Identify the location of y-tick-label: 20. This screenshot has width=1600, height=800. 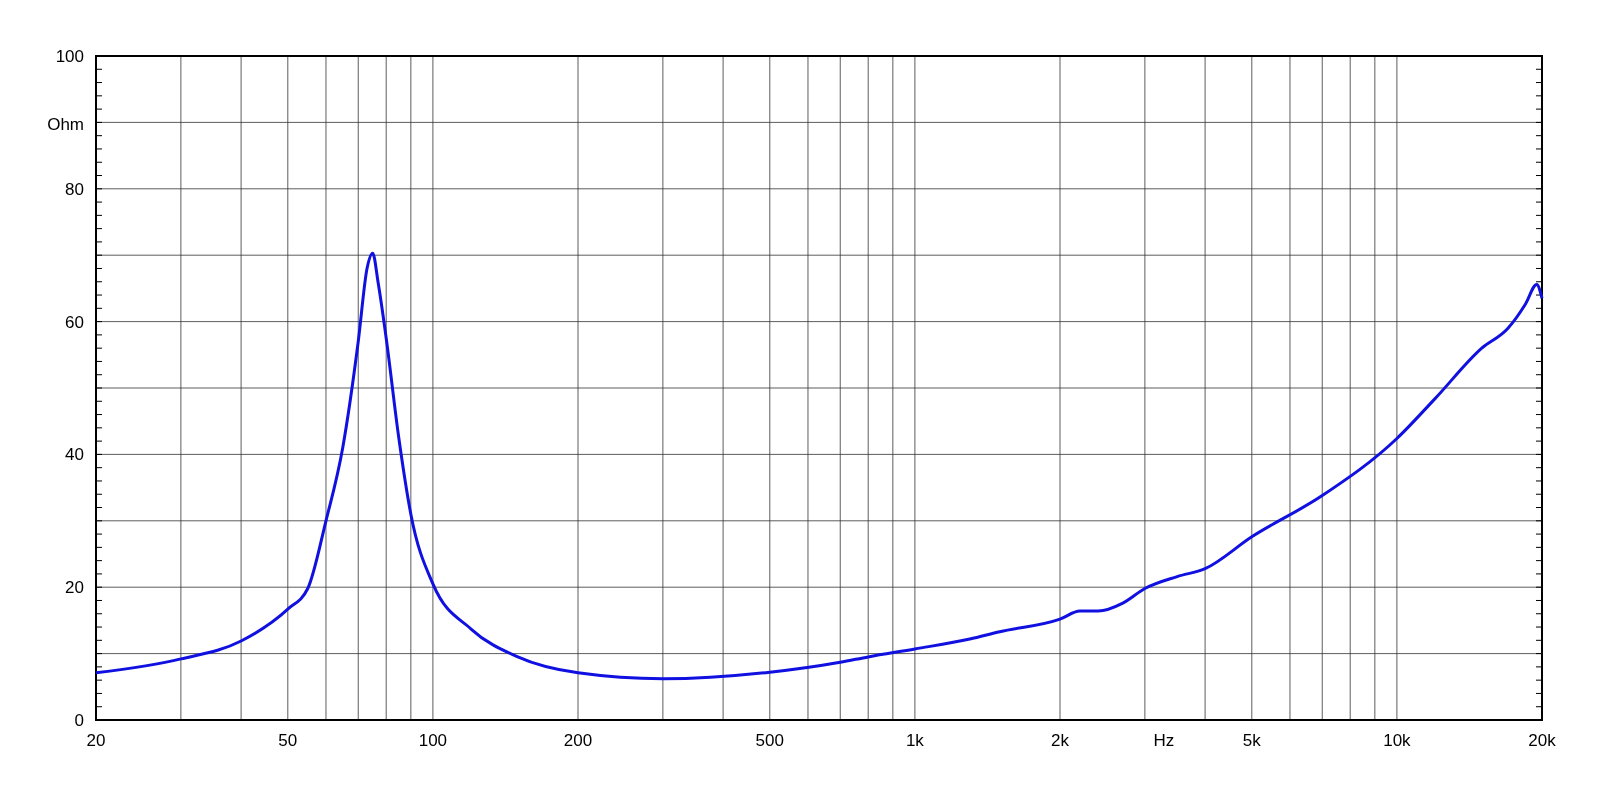
(74, 588).